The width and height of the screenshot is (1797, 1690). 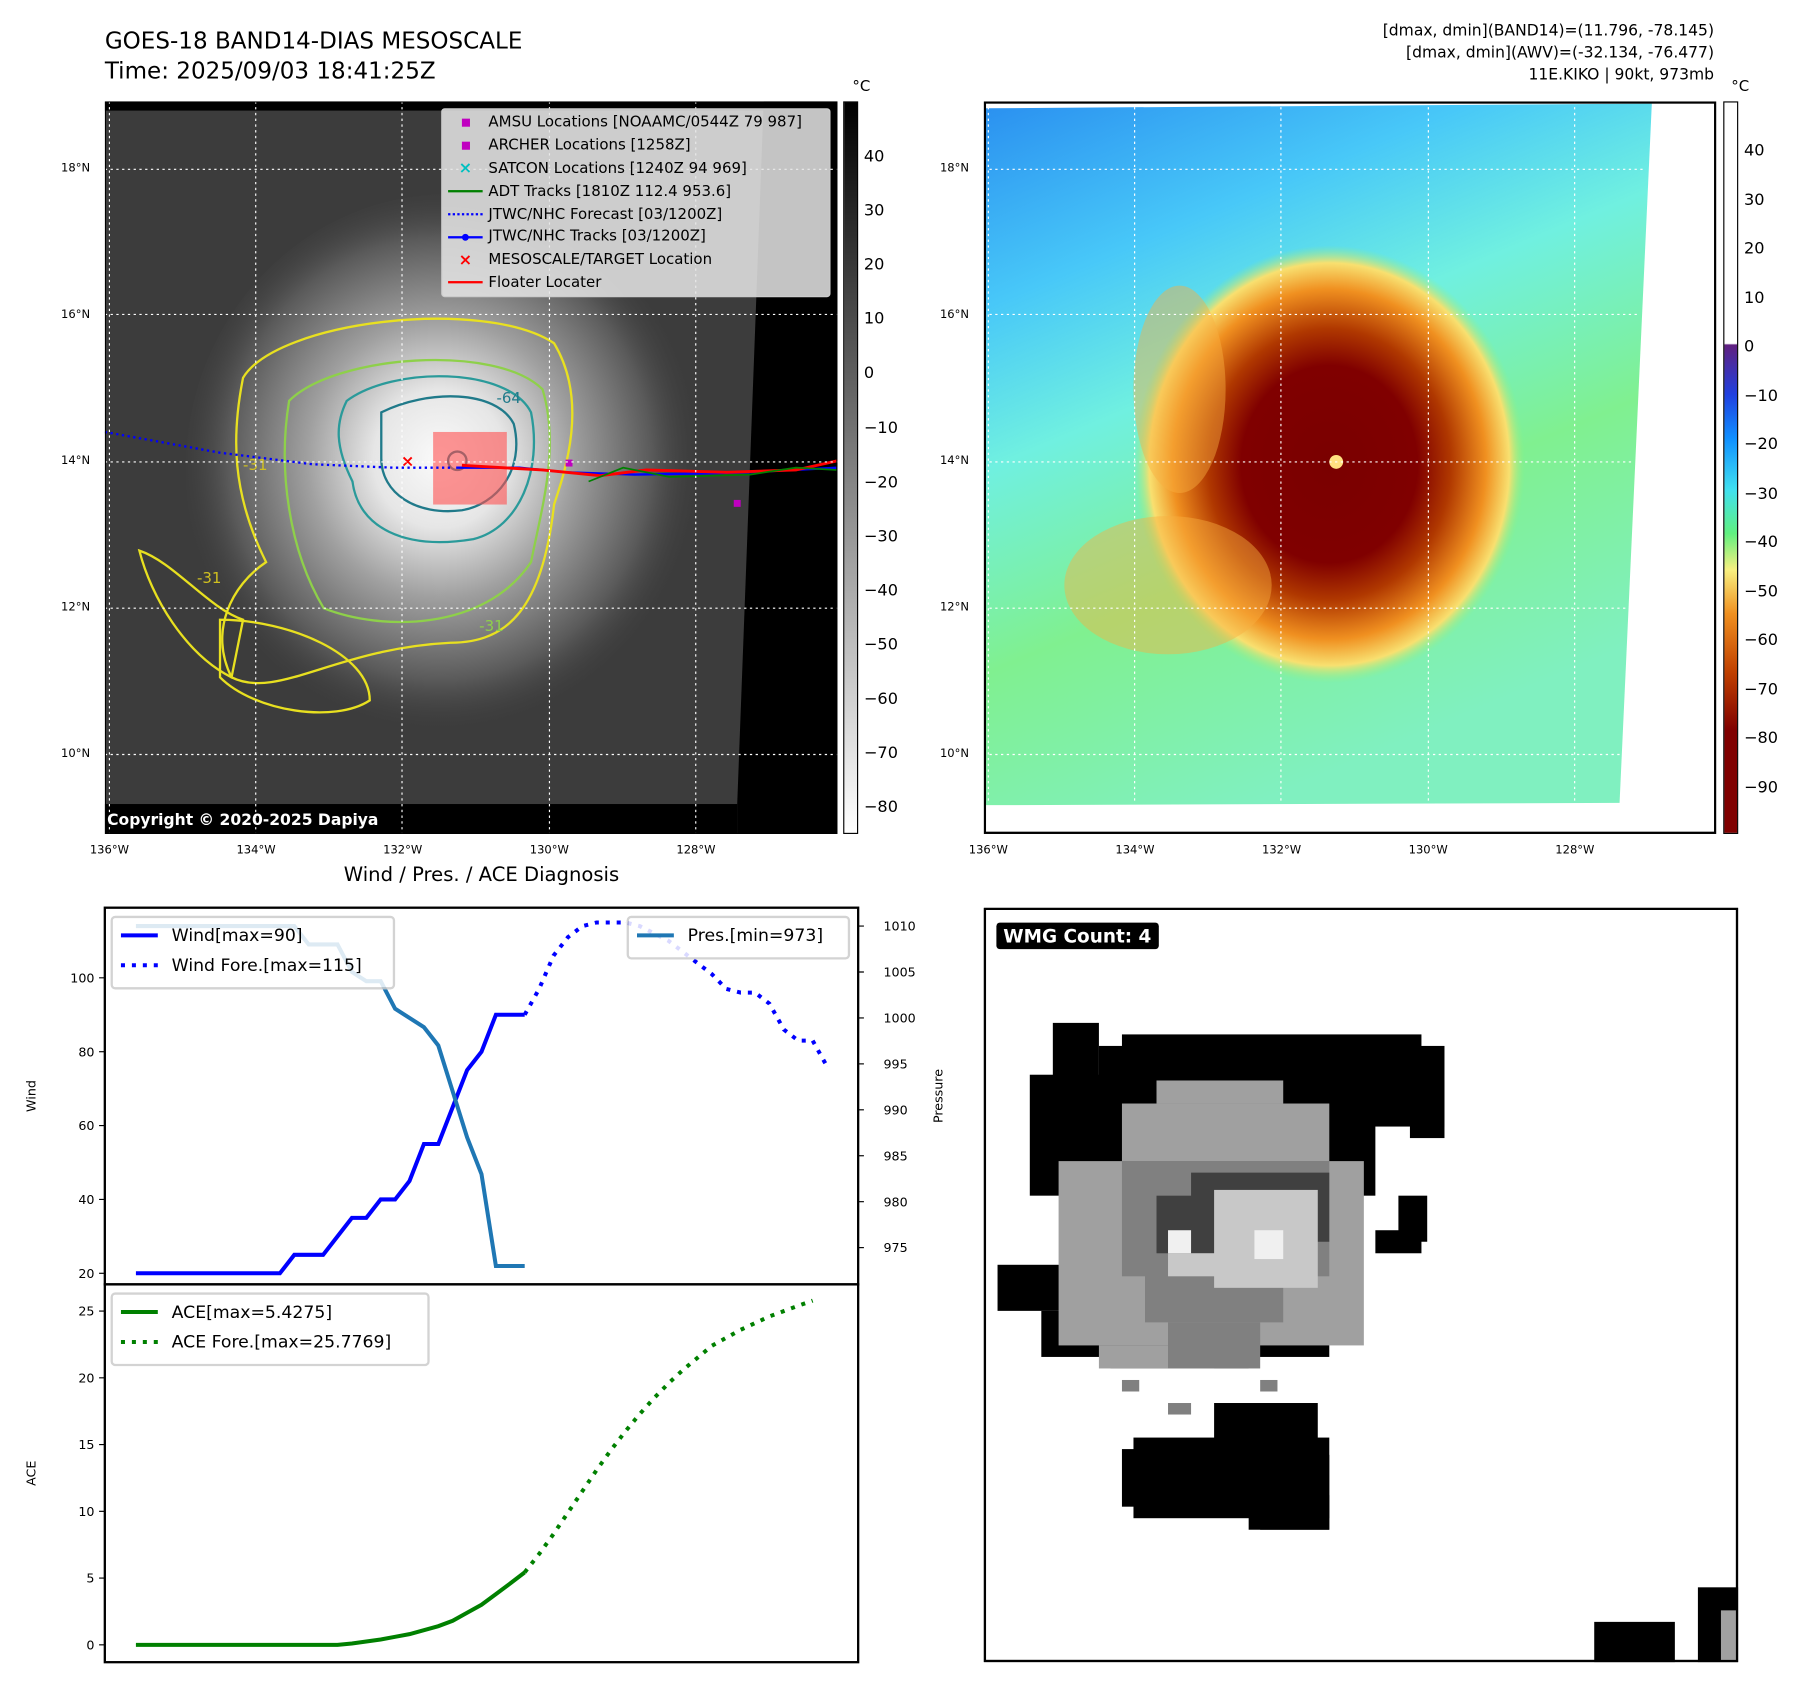 What do you see at coordinates (1560, 53) in the screenshot?
I see `awv-range: [dmax, dmin](AWV)=(-32.134, -76.477)` at bounding box center [1560, 53].